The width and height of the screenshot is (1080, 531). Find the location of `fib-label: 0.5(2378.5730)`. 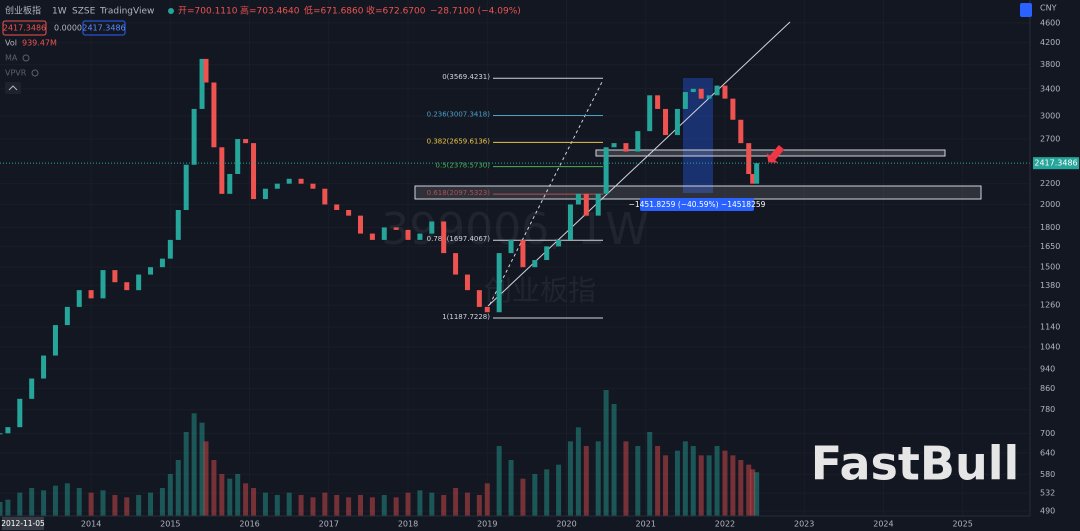

fib-label: 0.5(2378.5730) is located at coordinates (463, 166).